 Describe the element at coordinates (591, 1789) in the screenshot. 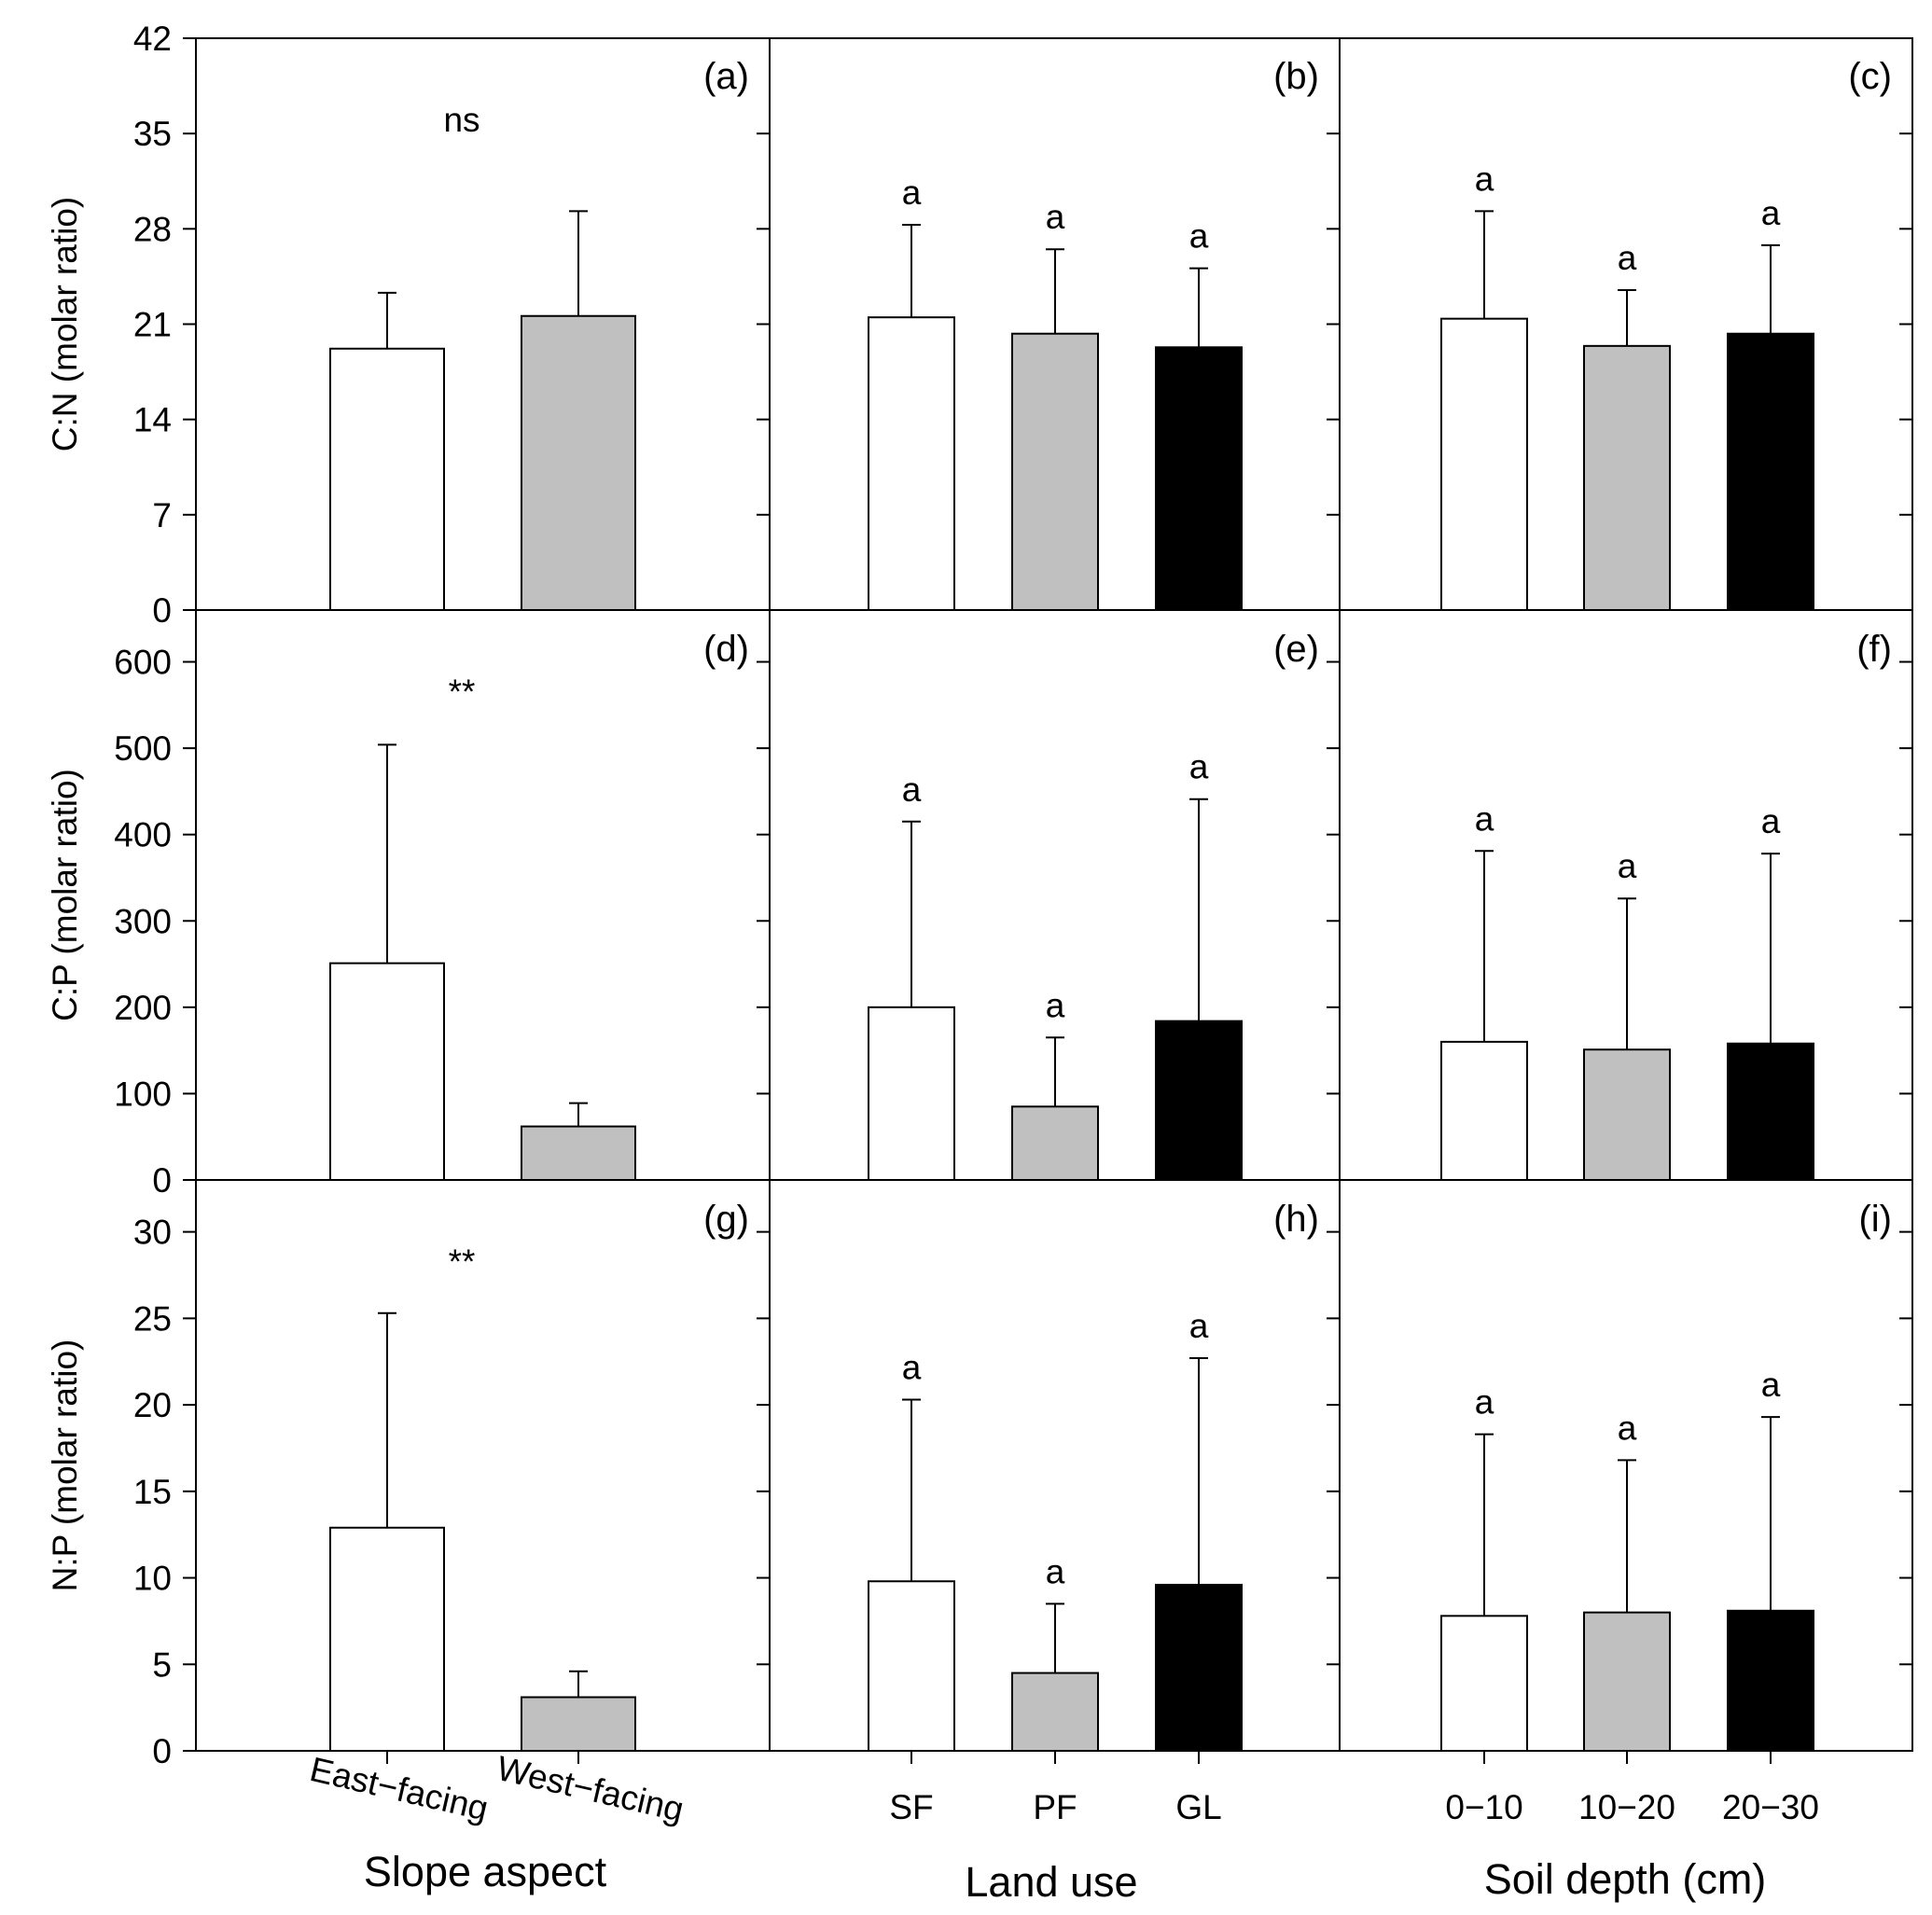

I see `x-tick-label: West−facing` at that location.